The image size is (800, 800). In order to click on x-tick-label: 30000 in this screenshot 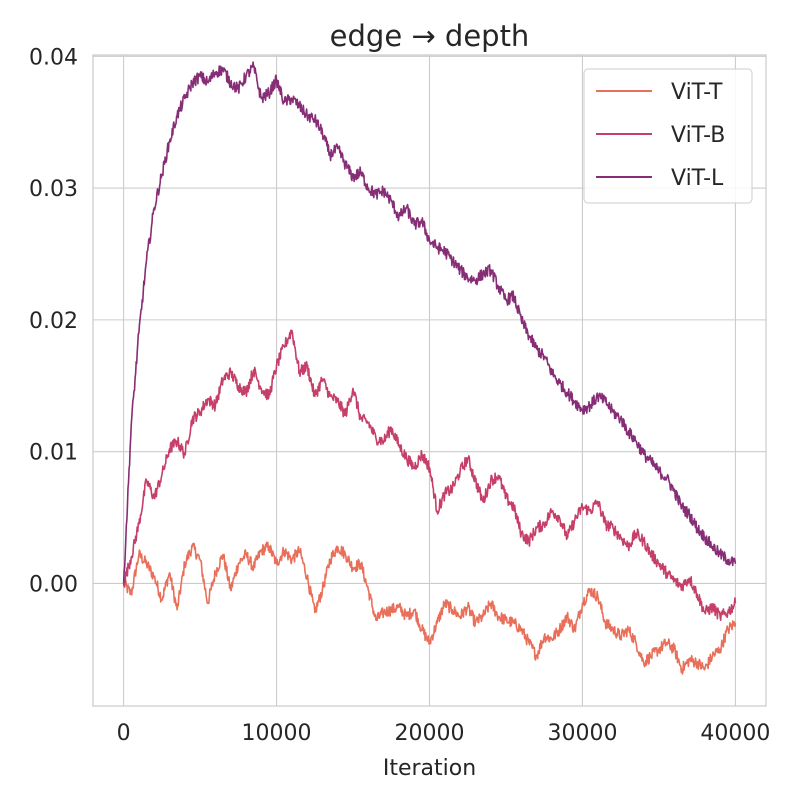, I will do `click(582, 733)`.